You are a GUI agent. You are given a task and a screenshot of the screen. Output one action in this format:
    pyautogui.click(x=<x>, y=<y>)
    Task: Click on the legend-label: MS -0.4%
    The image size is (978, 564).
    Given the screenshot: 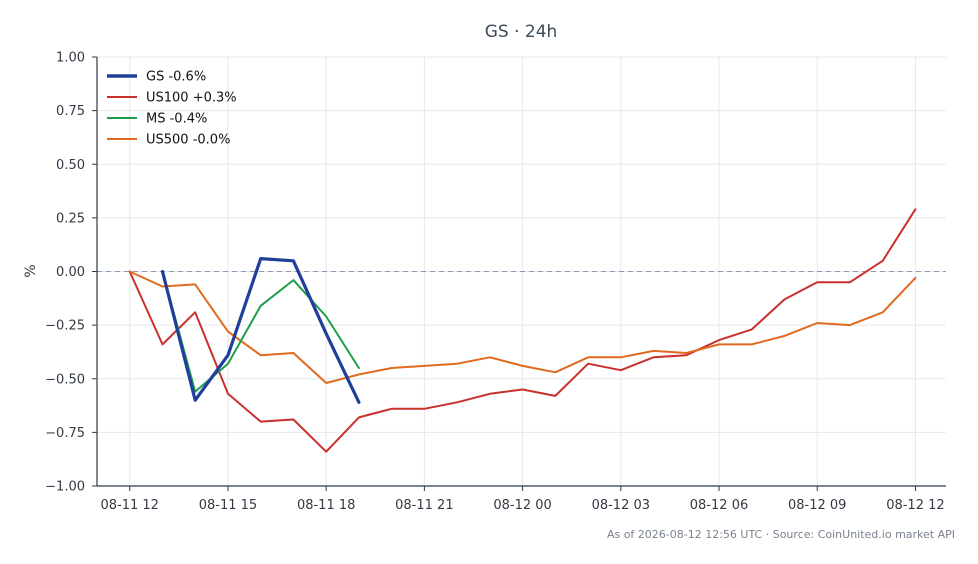 What is the action you would take?
    pyautogui.click(x=176, y=119)
    